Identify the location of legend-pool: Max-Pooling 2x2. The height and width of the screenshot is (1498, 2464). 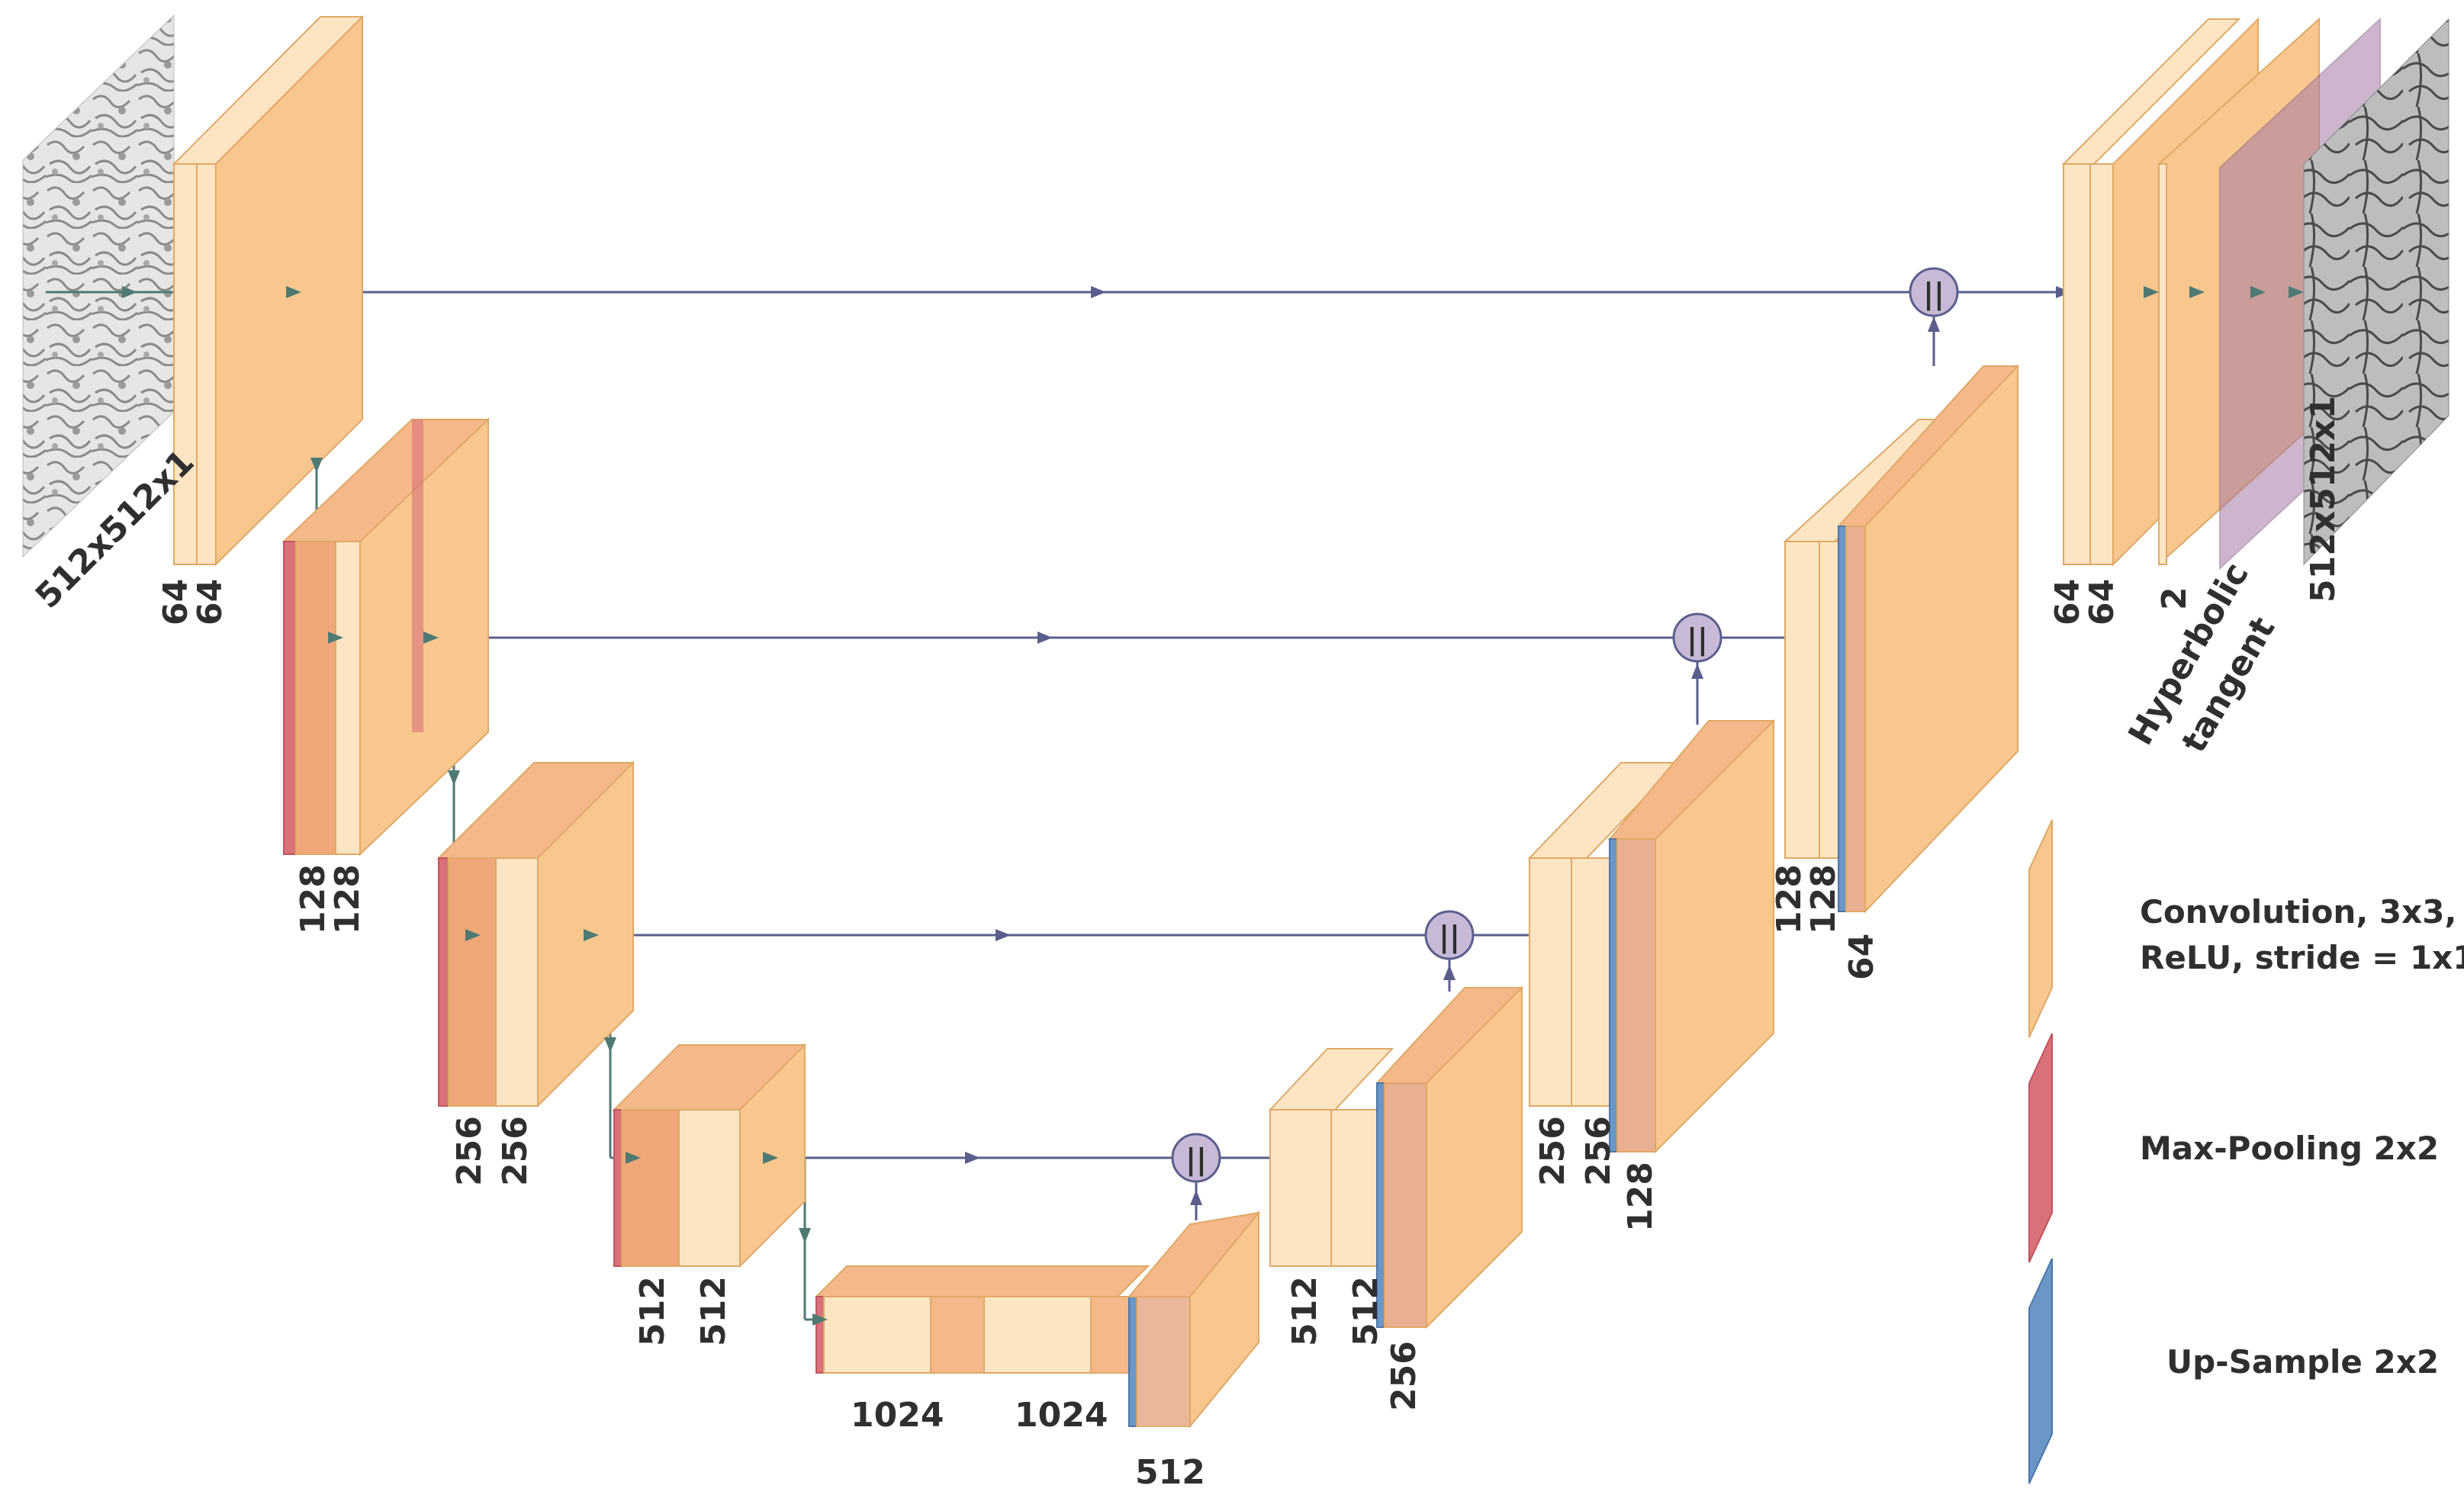
(2233, 1148).